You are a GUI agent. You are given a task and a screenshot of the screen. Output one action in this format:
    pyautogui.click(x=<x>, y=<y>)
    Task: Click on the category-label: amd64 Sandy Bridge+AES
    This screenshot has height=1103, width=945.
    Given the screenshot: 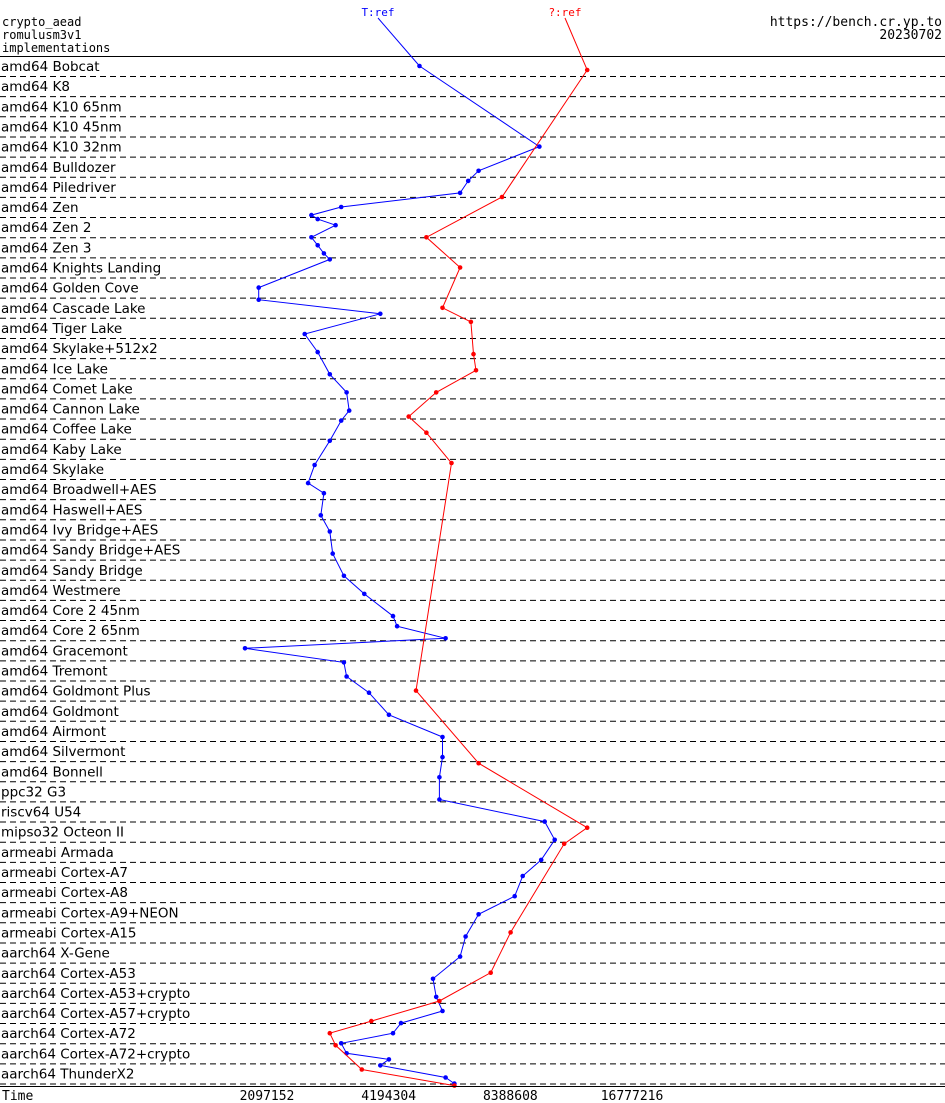 What is the action you would take?
    pyautogui.click(x=90, y=551)
    